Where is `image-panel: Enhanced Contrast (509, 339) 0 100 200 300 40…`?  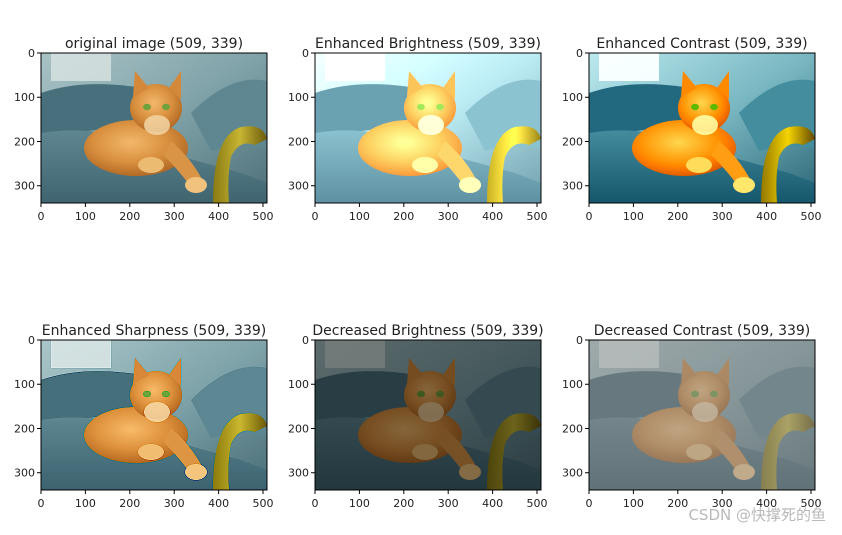
image-panel: Enhanced Contrast (509, 339) 0 100 200 300 40… is located at coordinates (692, 129).